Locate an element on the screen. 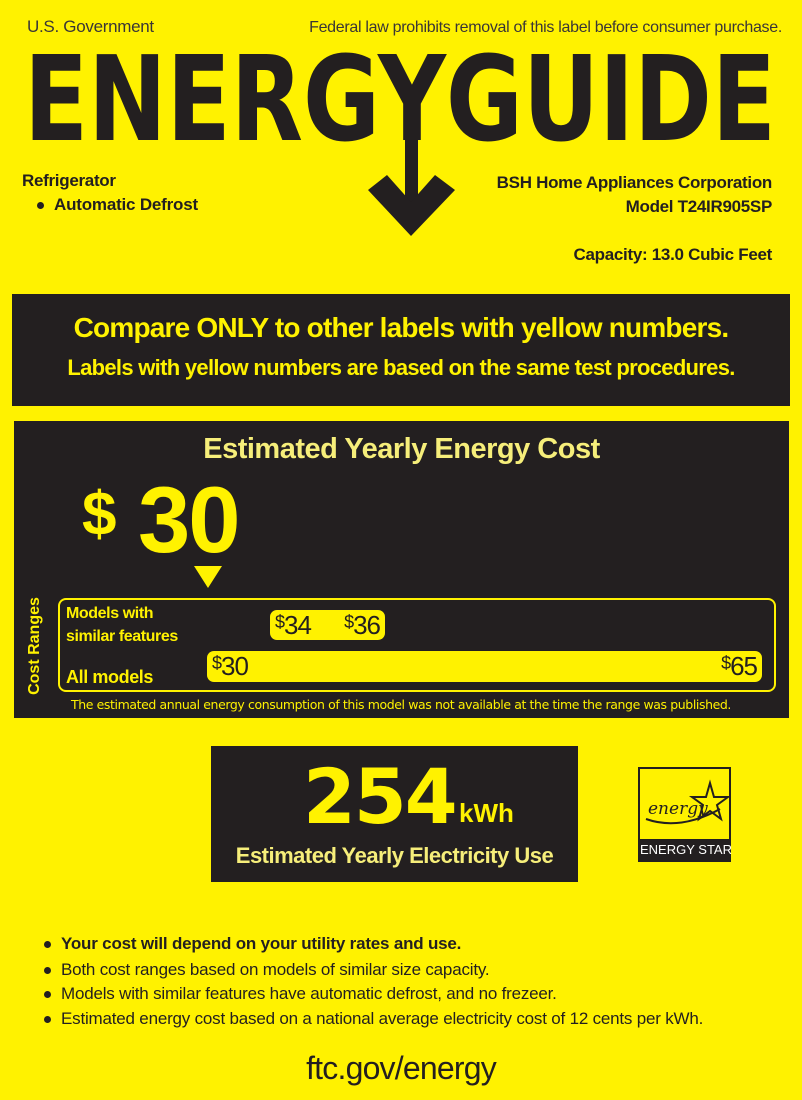 This screenshot has width=802, height=1100. similar-label-2: similar features is located at coordinates (122, 636).